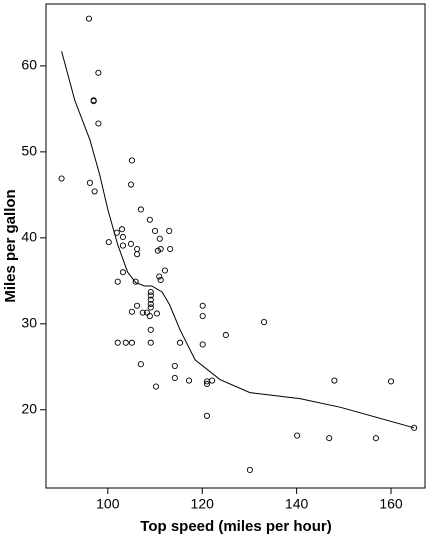 The width and height of the screenshot is (430, 536). Describe the element at coordinates (297, 504) in the screenshot. I see `x-tick-label: 140` at that location.